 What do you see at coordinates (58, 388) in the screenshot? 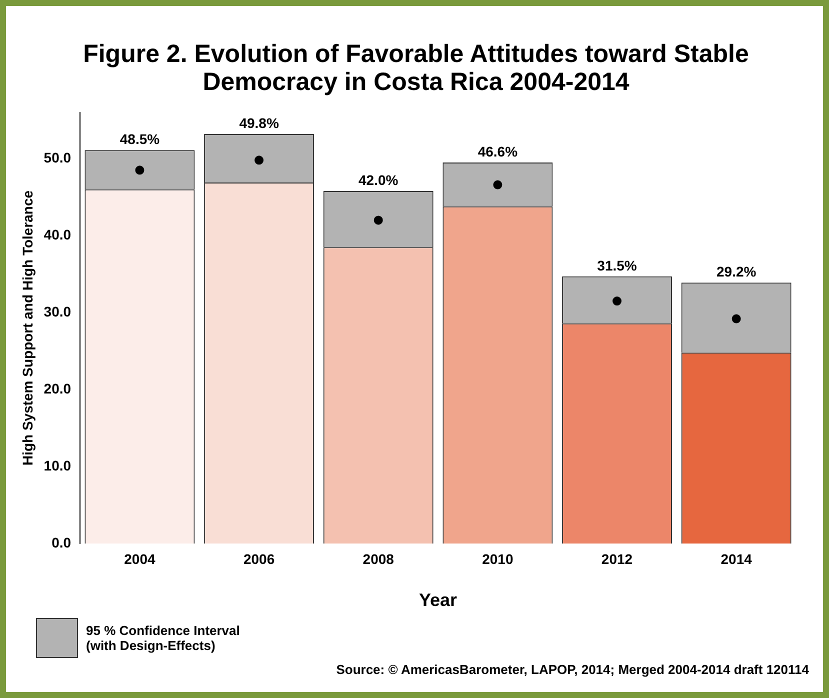
I see `y-tick-label: 20.0` at bounding box center [58, 388].